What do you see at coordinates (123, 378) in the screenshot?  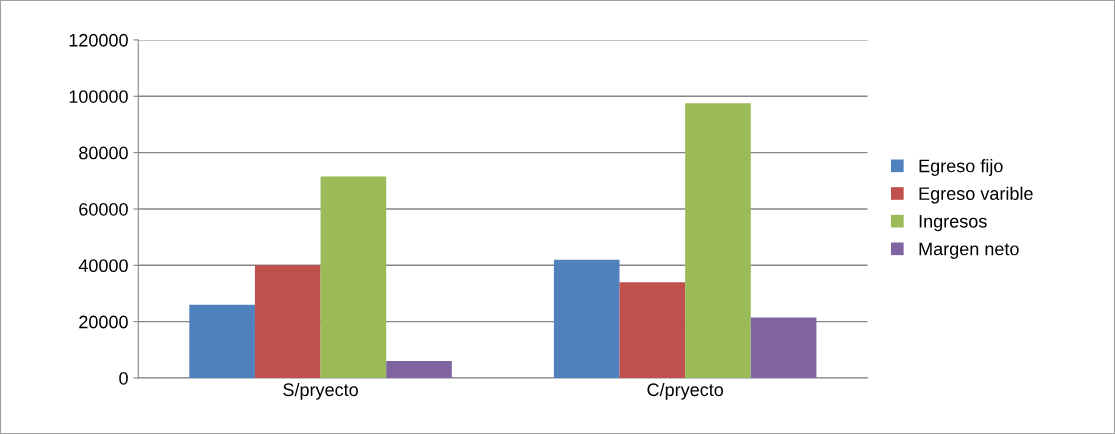 I see `y-tick-label: 0` at bounding box center [123, 378].